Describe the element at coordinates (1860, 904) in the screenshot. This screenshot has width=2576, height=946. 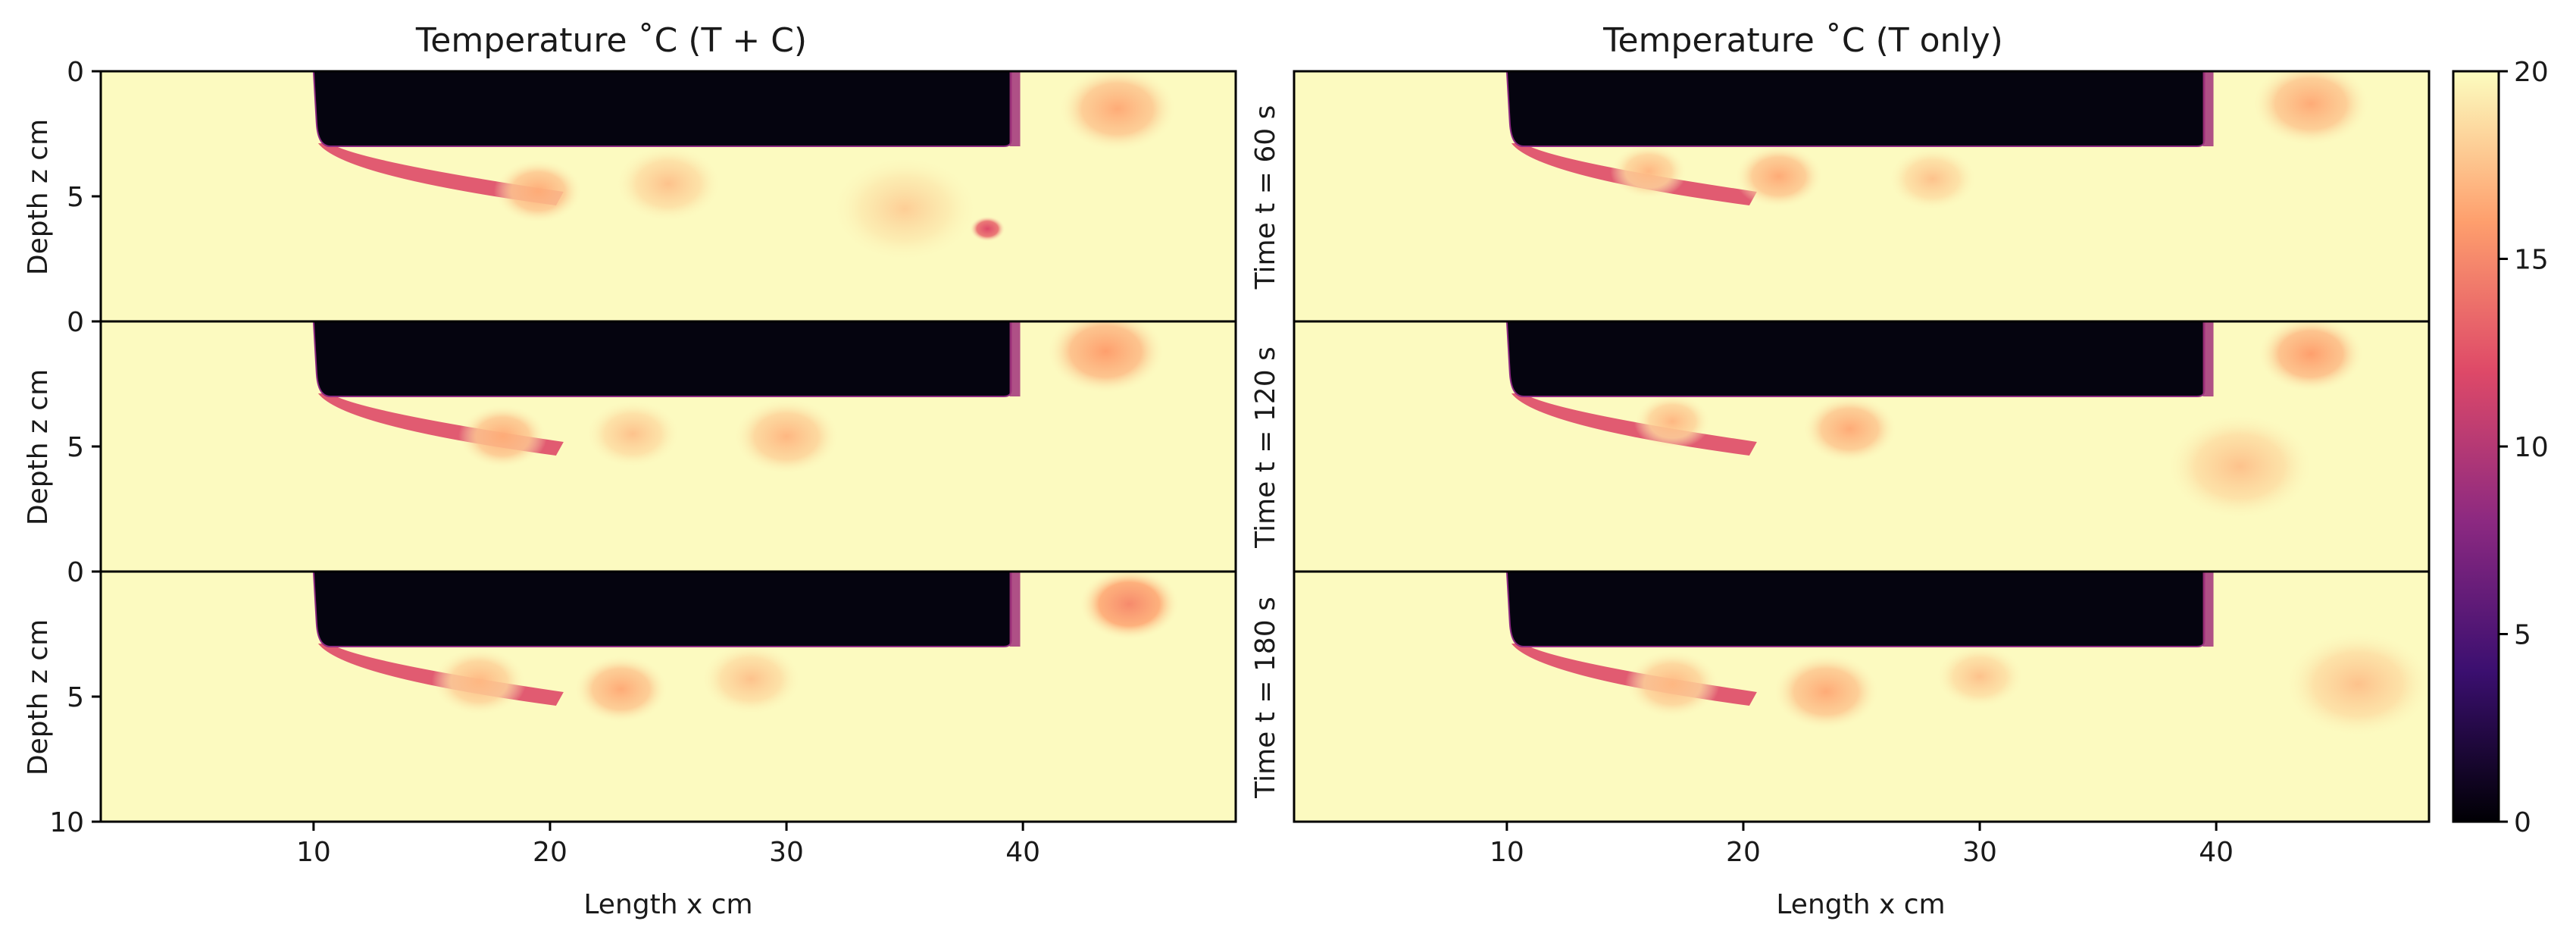
I see `xlabel-right: Length x cm` at that location.